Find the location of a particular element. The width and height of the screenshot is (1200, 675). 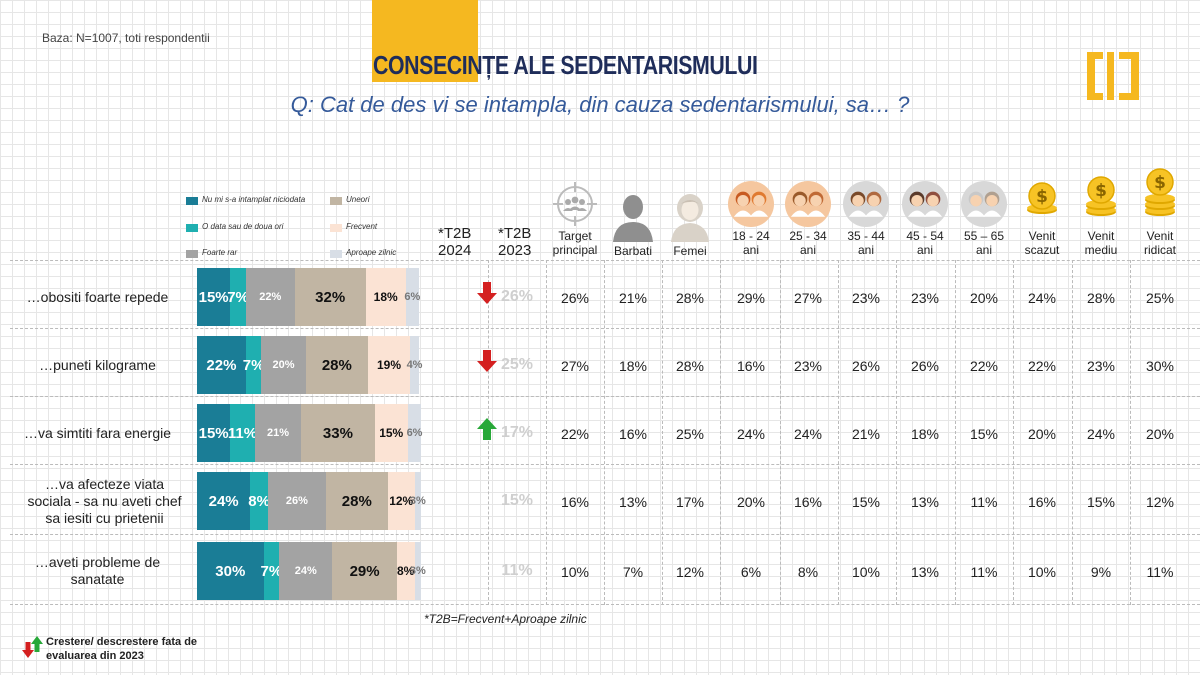

legend-label: O data sau de doua ori is located at coordinates (243, 226).